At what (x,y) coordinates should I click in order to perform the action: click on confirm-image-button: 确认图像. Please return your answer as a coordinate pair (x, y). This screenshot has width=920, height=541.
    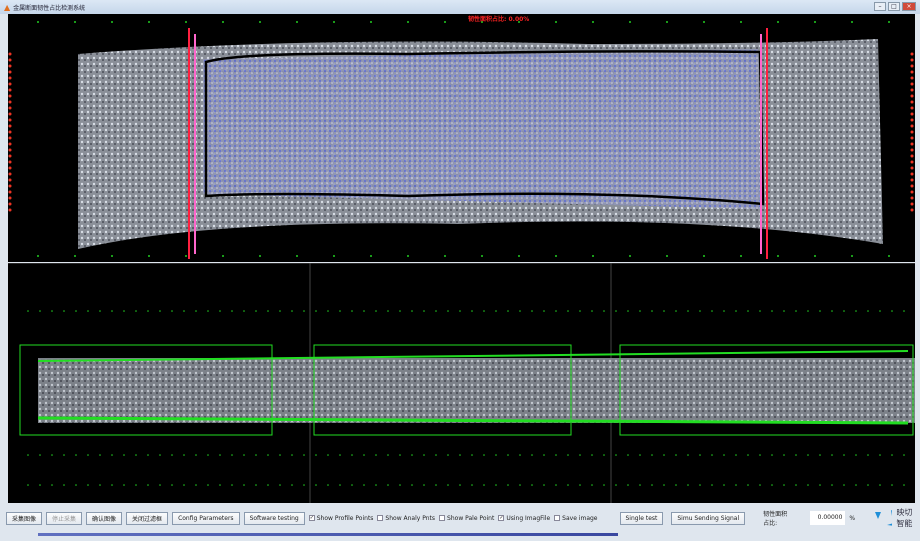
    Looking at the image, I should click on (104, 518).